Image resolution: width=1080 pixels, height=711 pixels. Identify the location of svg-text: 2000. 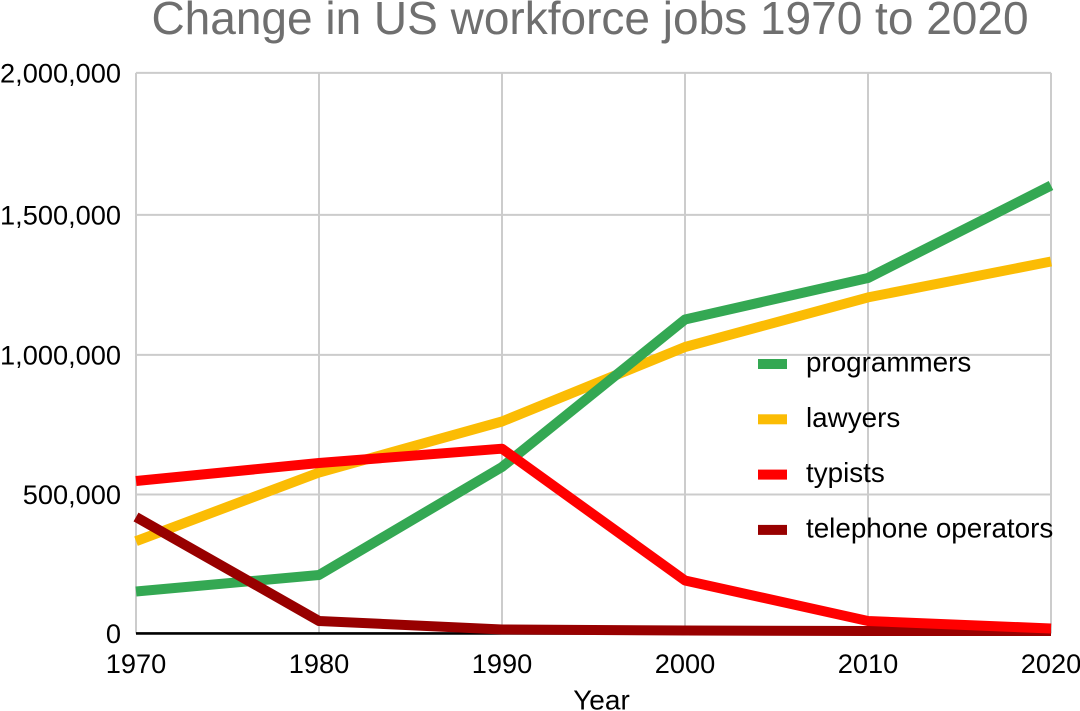
(685, 663).